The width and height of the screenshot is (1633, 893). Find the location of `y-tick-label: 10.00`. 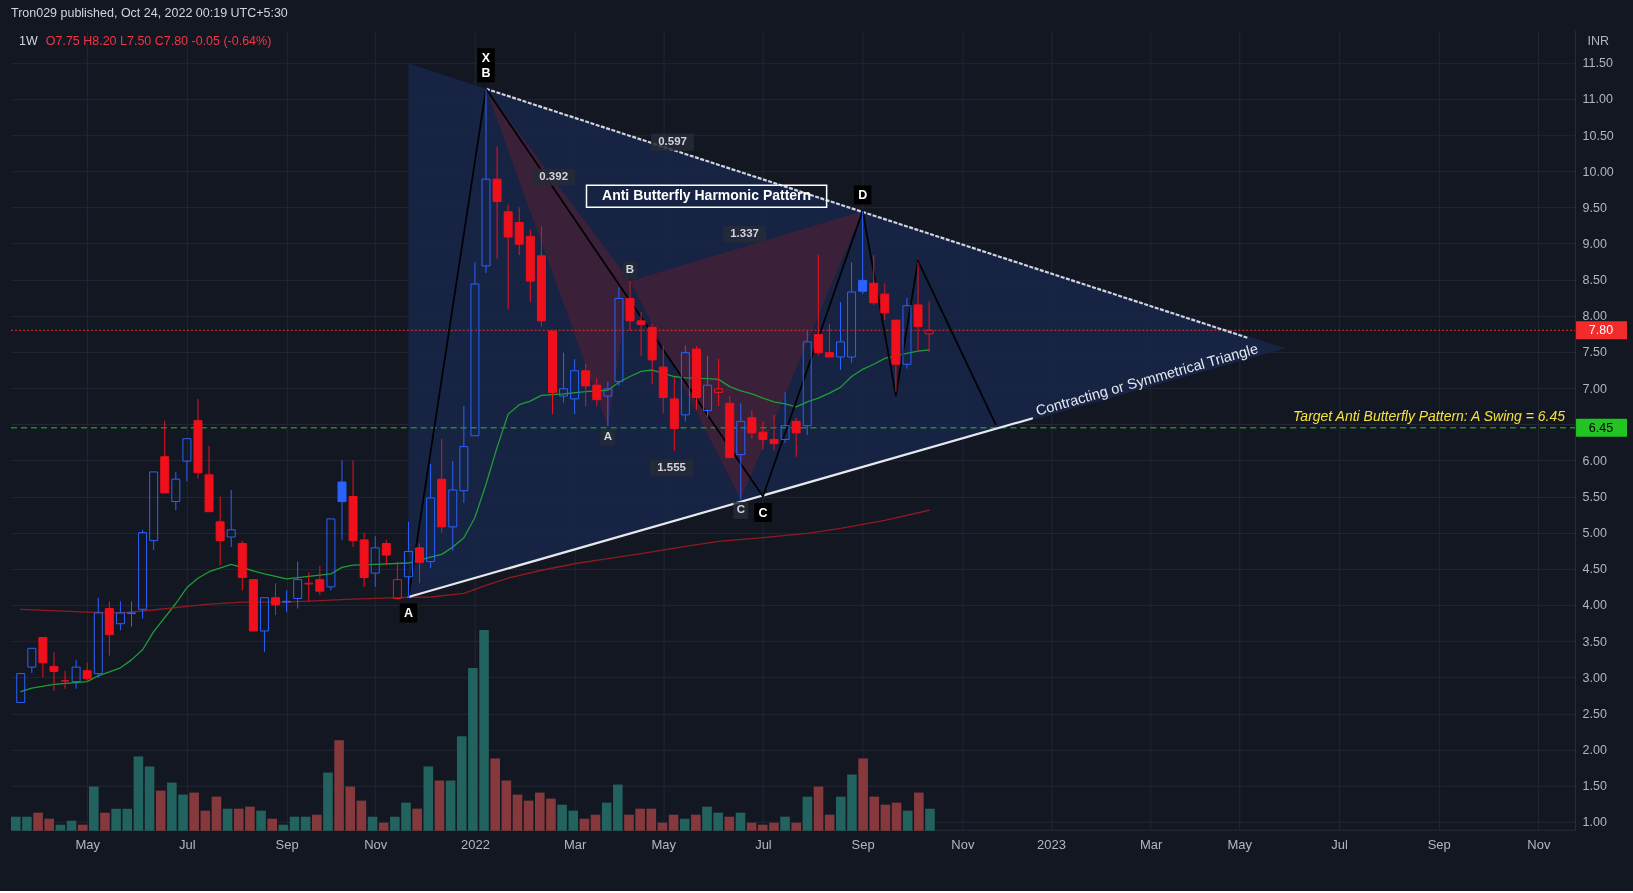

y-tick-label: 10.00 is located at coordinates (1598, 171).